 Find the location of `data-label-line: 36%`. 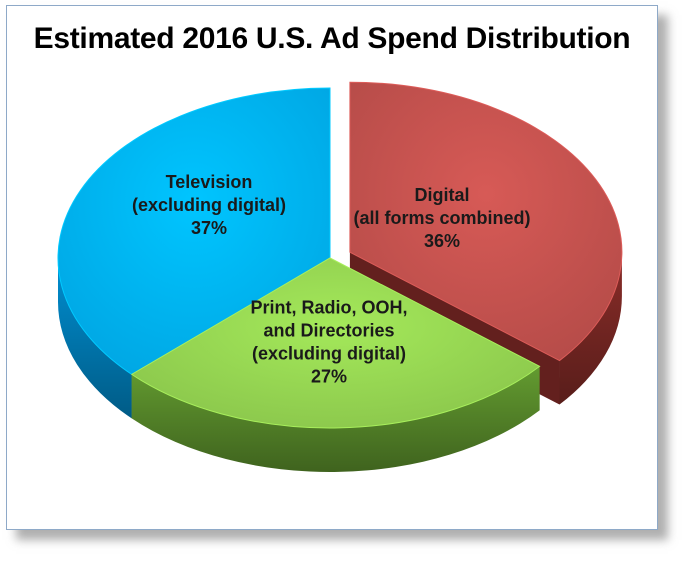

data-label-line: 36% is located at coordinates (442, 241).